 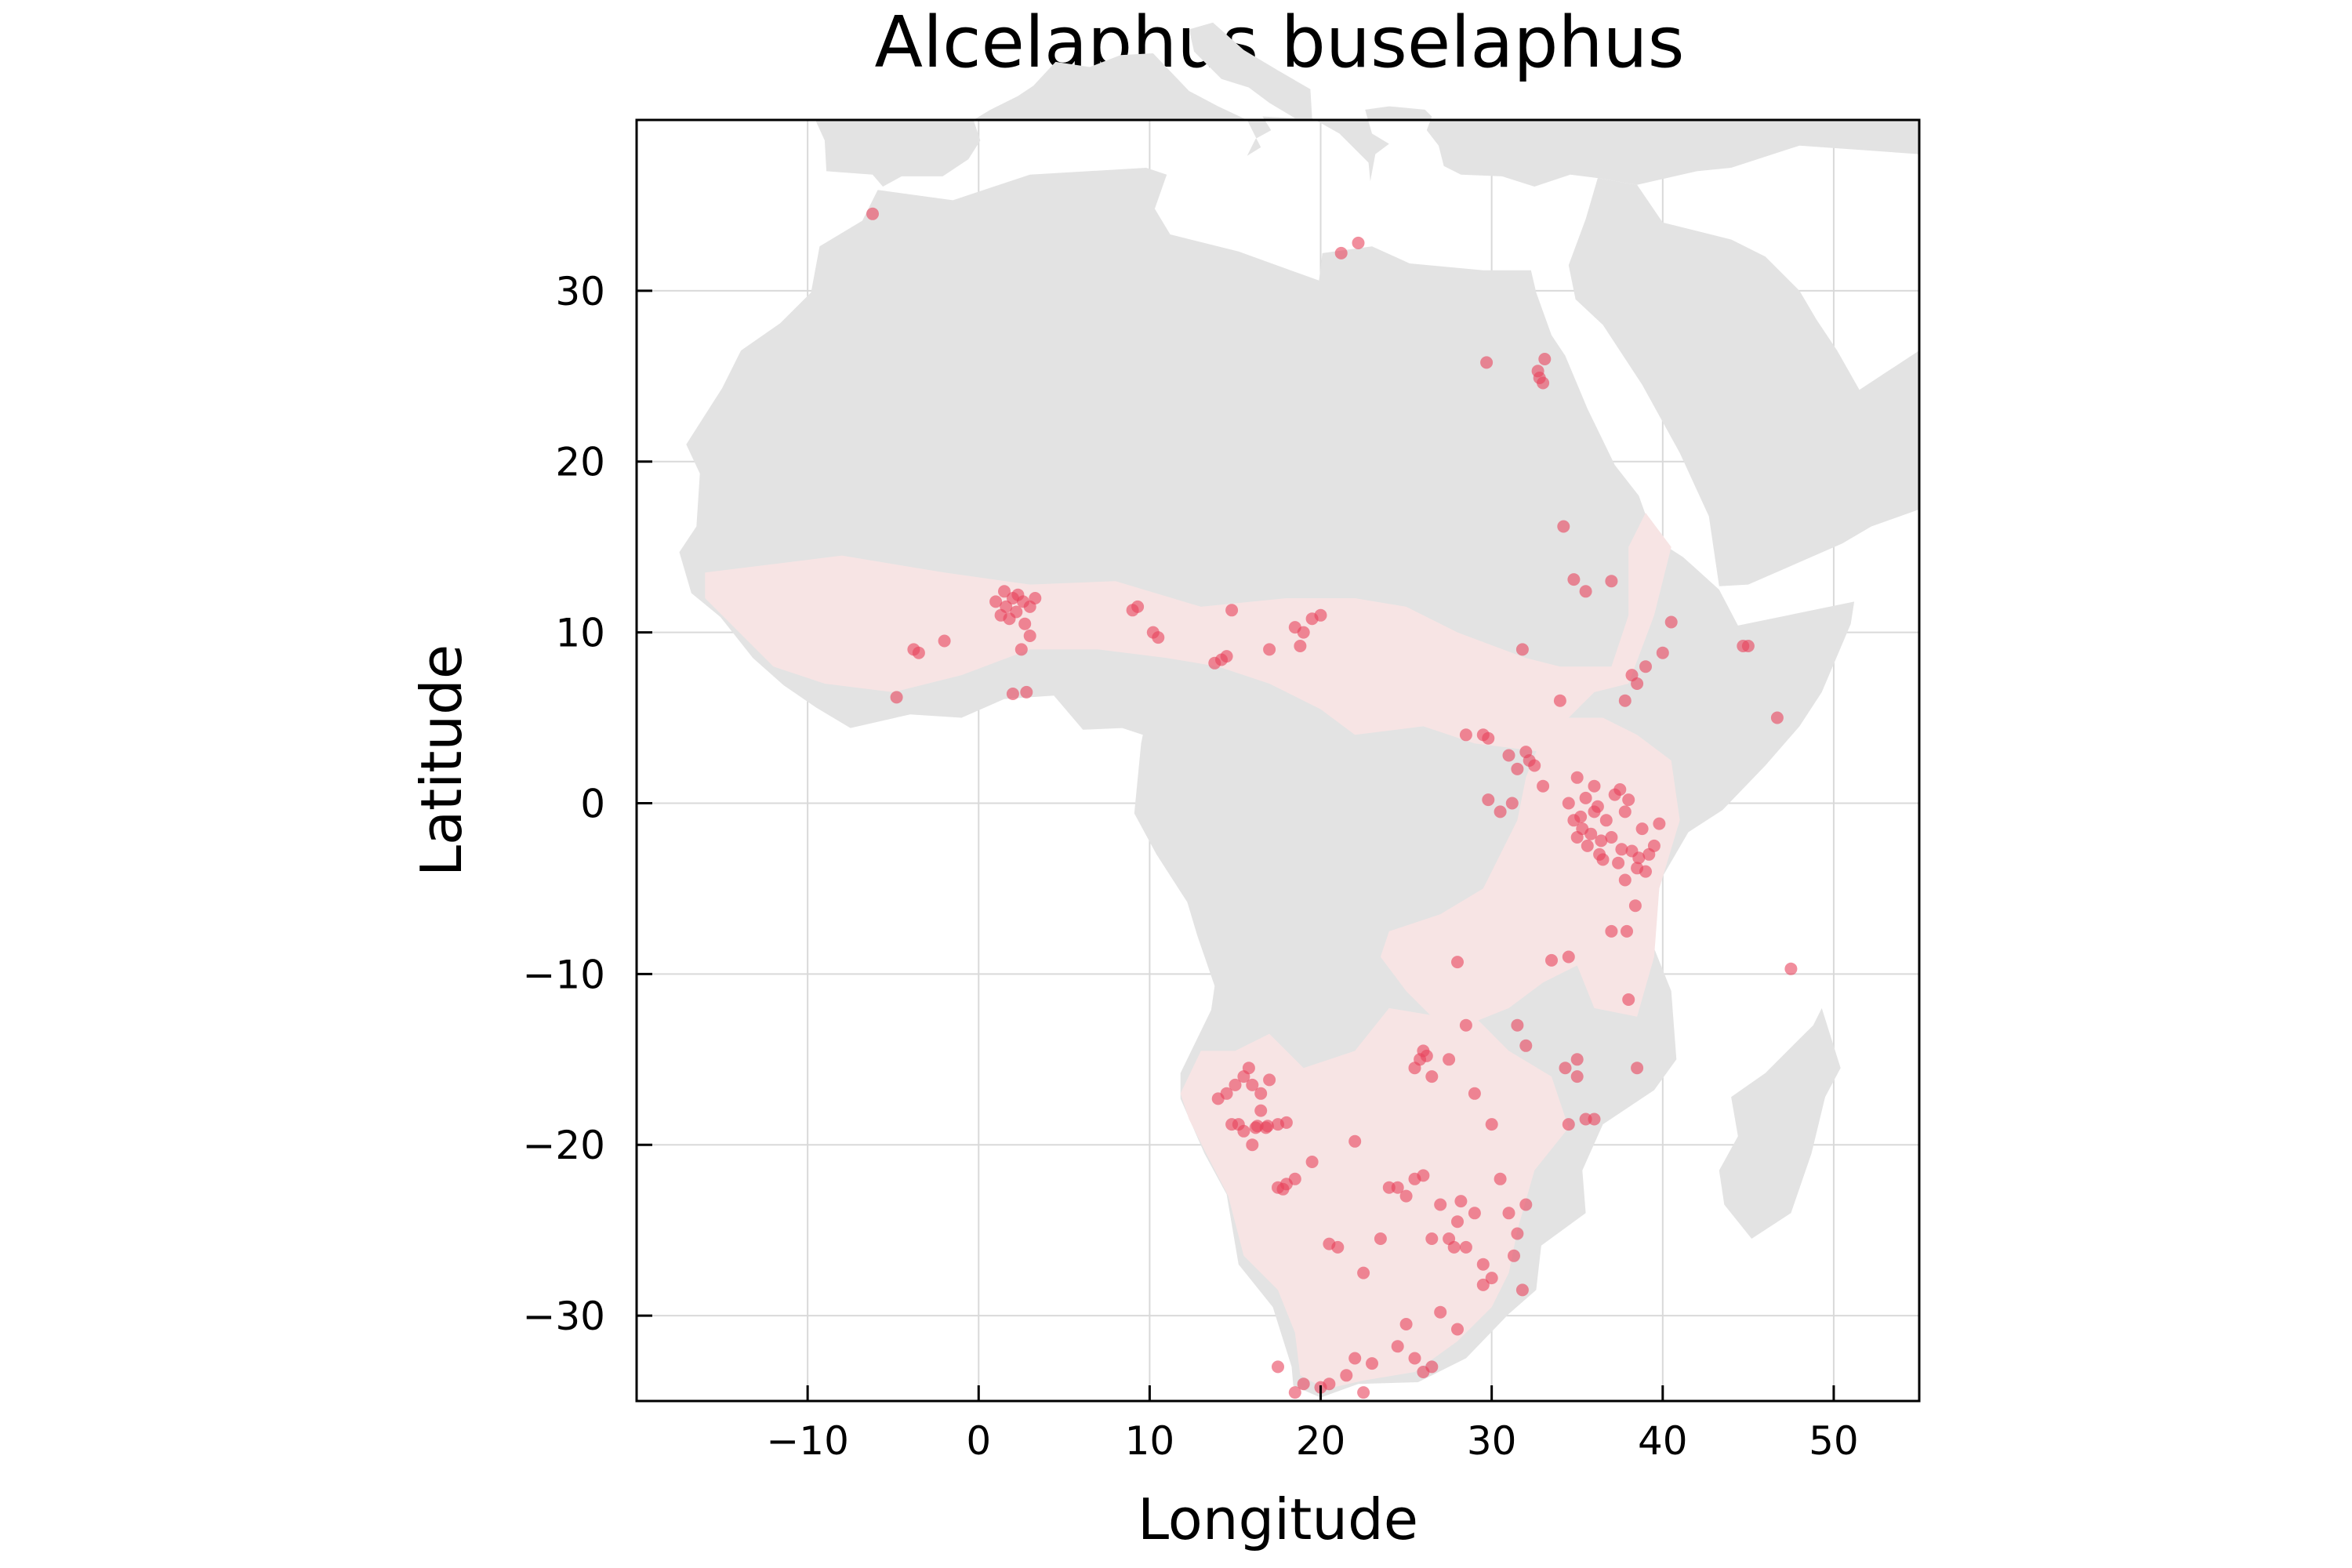 What do you see at coordinates (563, 975) in the screenshot?
I see `y-tick-label: −10` at bounding box center [563, 975].